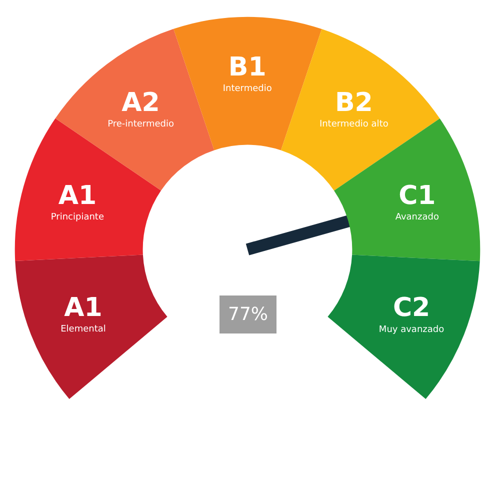 The image size is (495, 499). What do you see at coordinates (411, 314) in the screenshot?
I see `slice-label: C2 Muy avanzado` at bounding box center [411, 314].